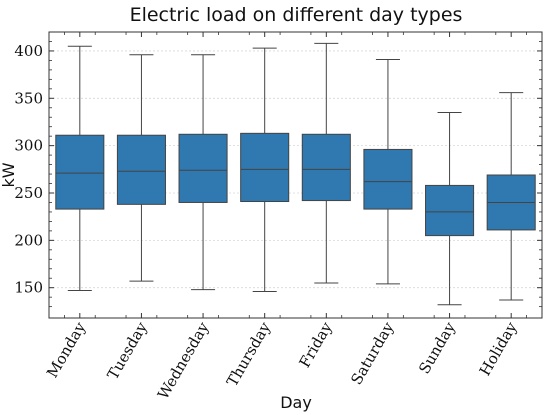  What do you see at coordinates (315, 345) in the screenshot?
I see `x-tick-label: Friday` at bounding box center [315, 345].